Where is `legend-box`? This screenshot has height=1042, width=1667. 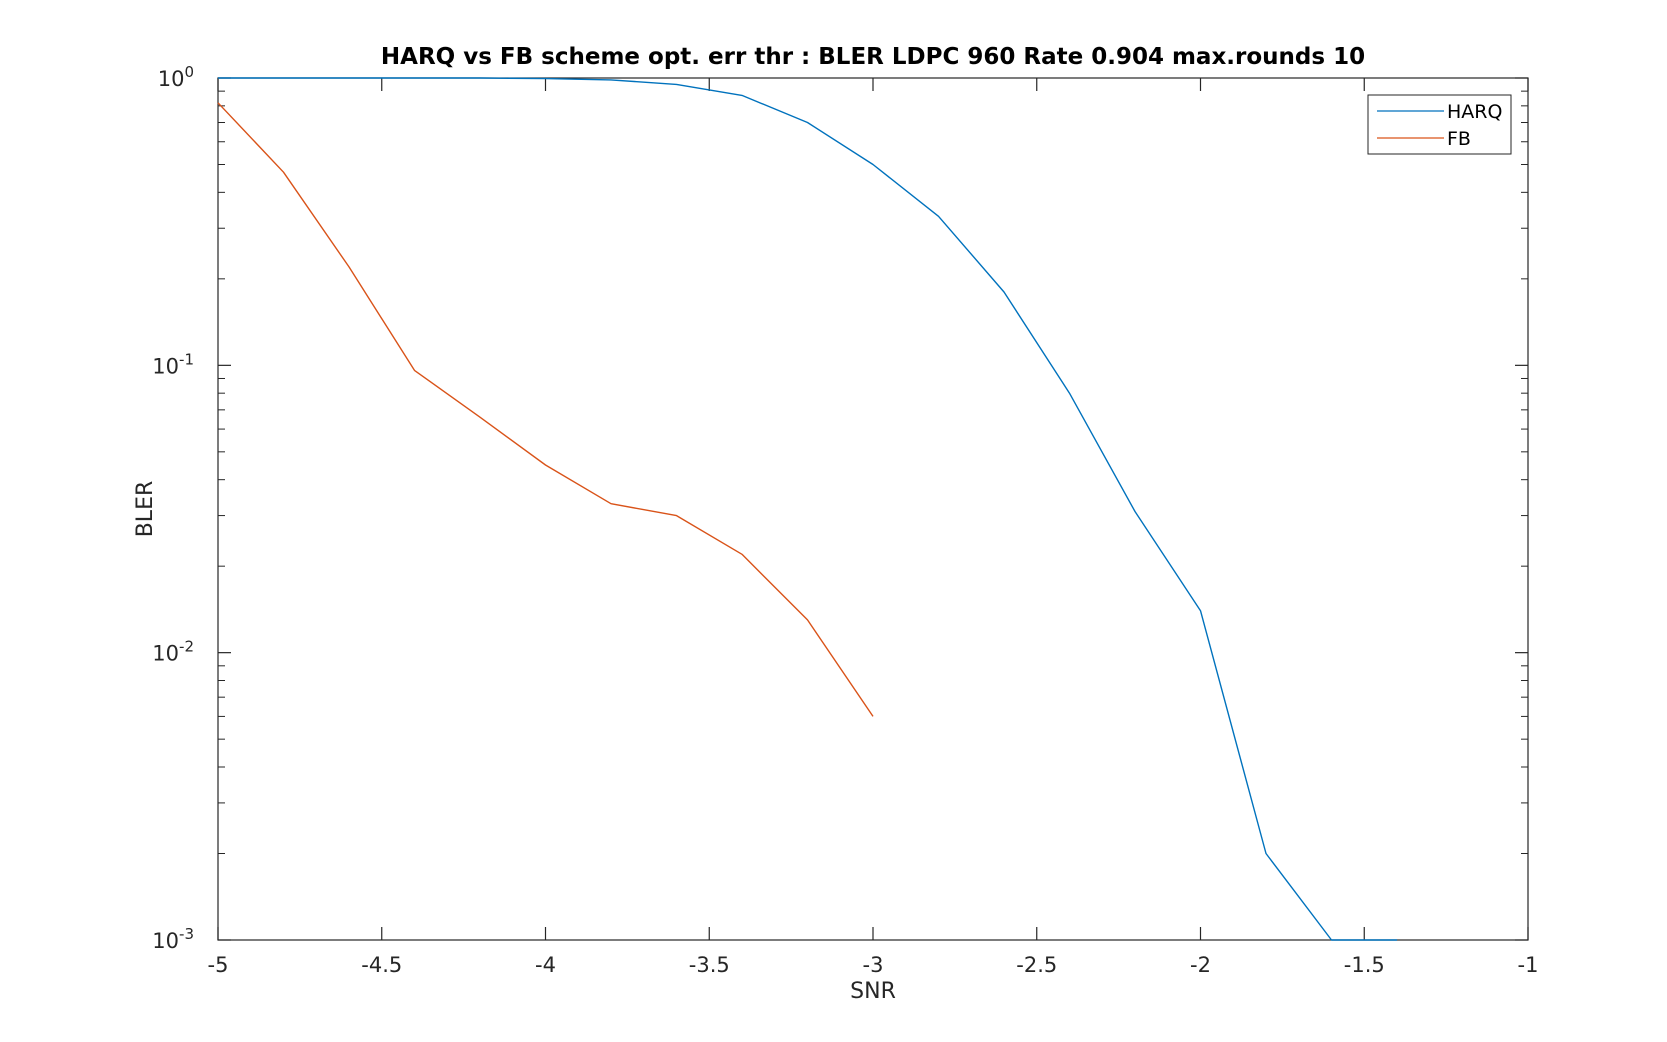
legend-box is located at coordinates (1439, 124).